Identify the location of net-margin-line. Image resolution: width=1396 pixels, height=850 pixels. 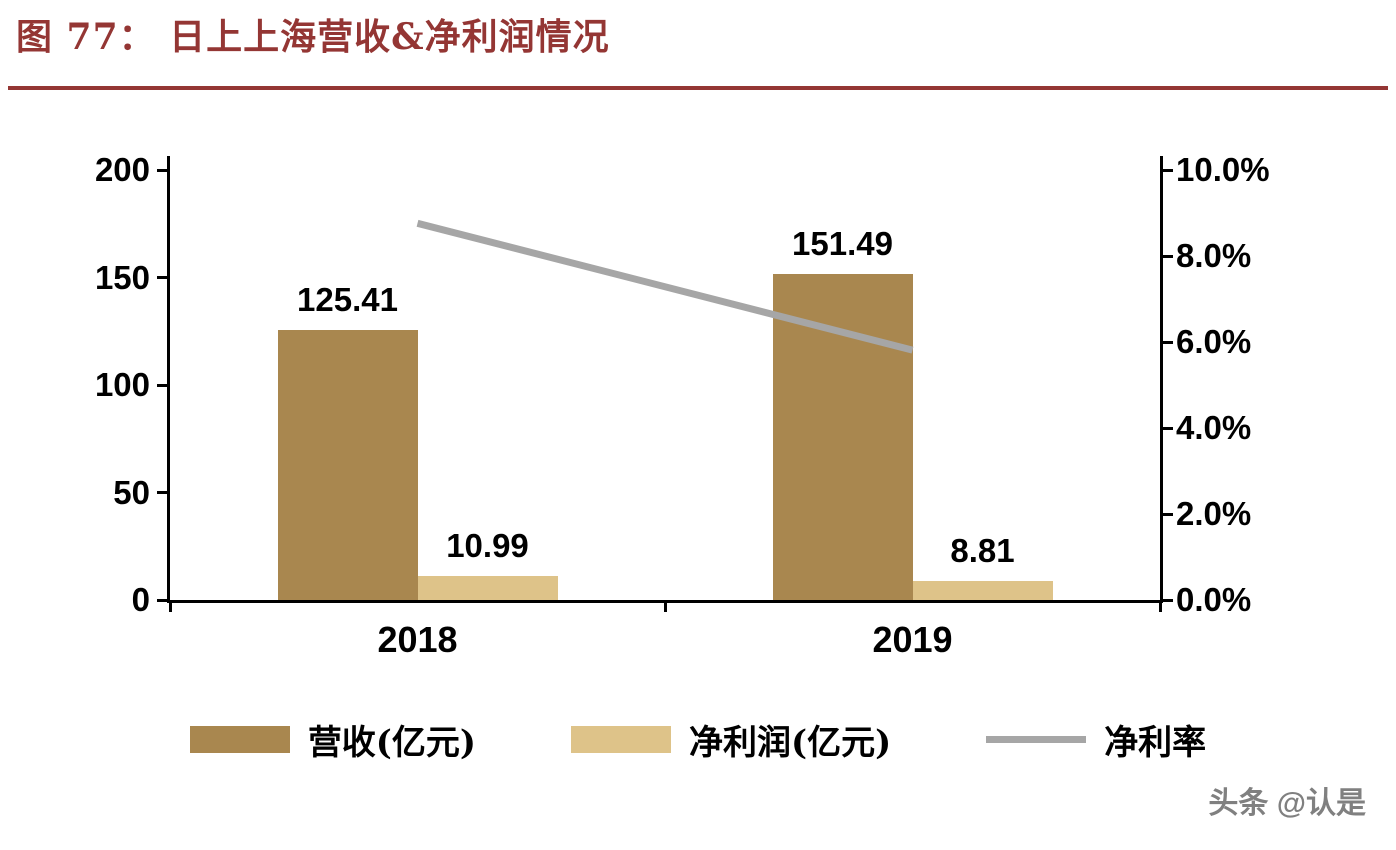
(665, 286).